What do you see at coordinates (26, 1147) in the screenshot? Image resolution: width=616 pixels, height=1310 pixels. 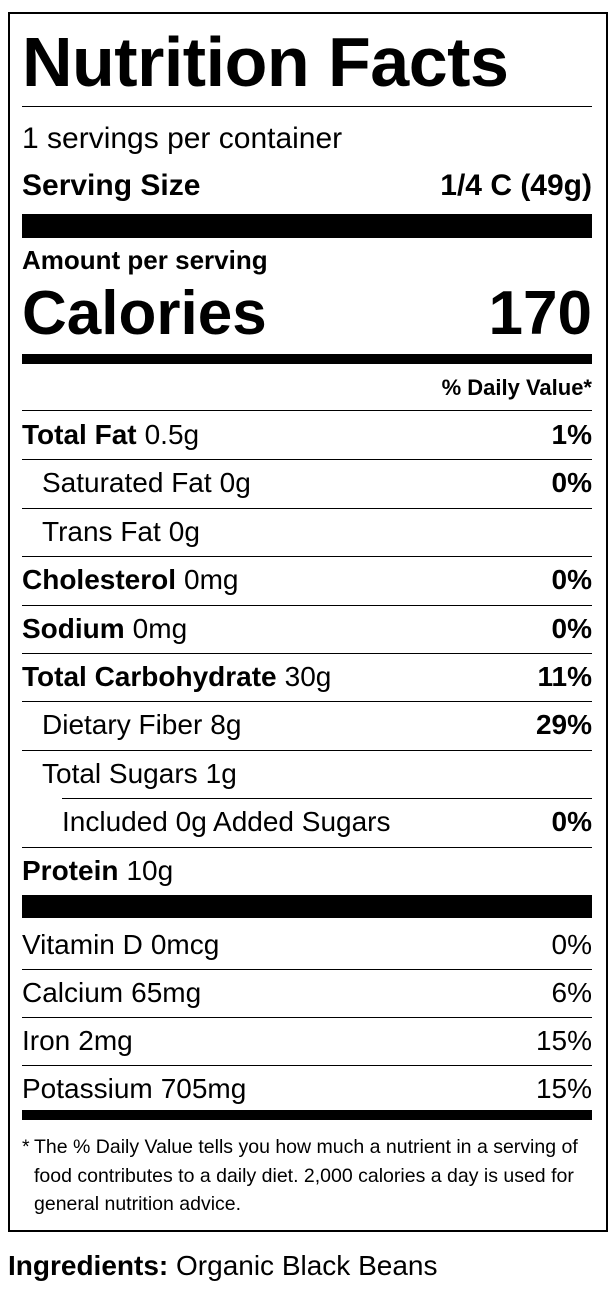 I see `footnote-mark: *` at bounding box center [26, 1147].